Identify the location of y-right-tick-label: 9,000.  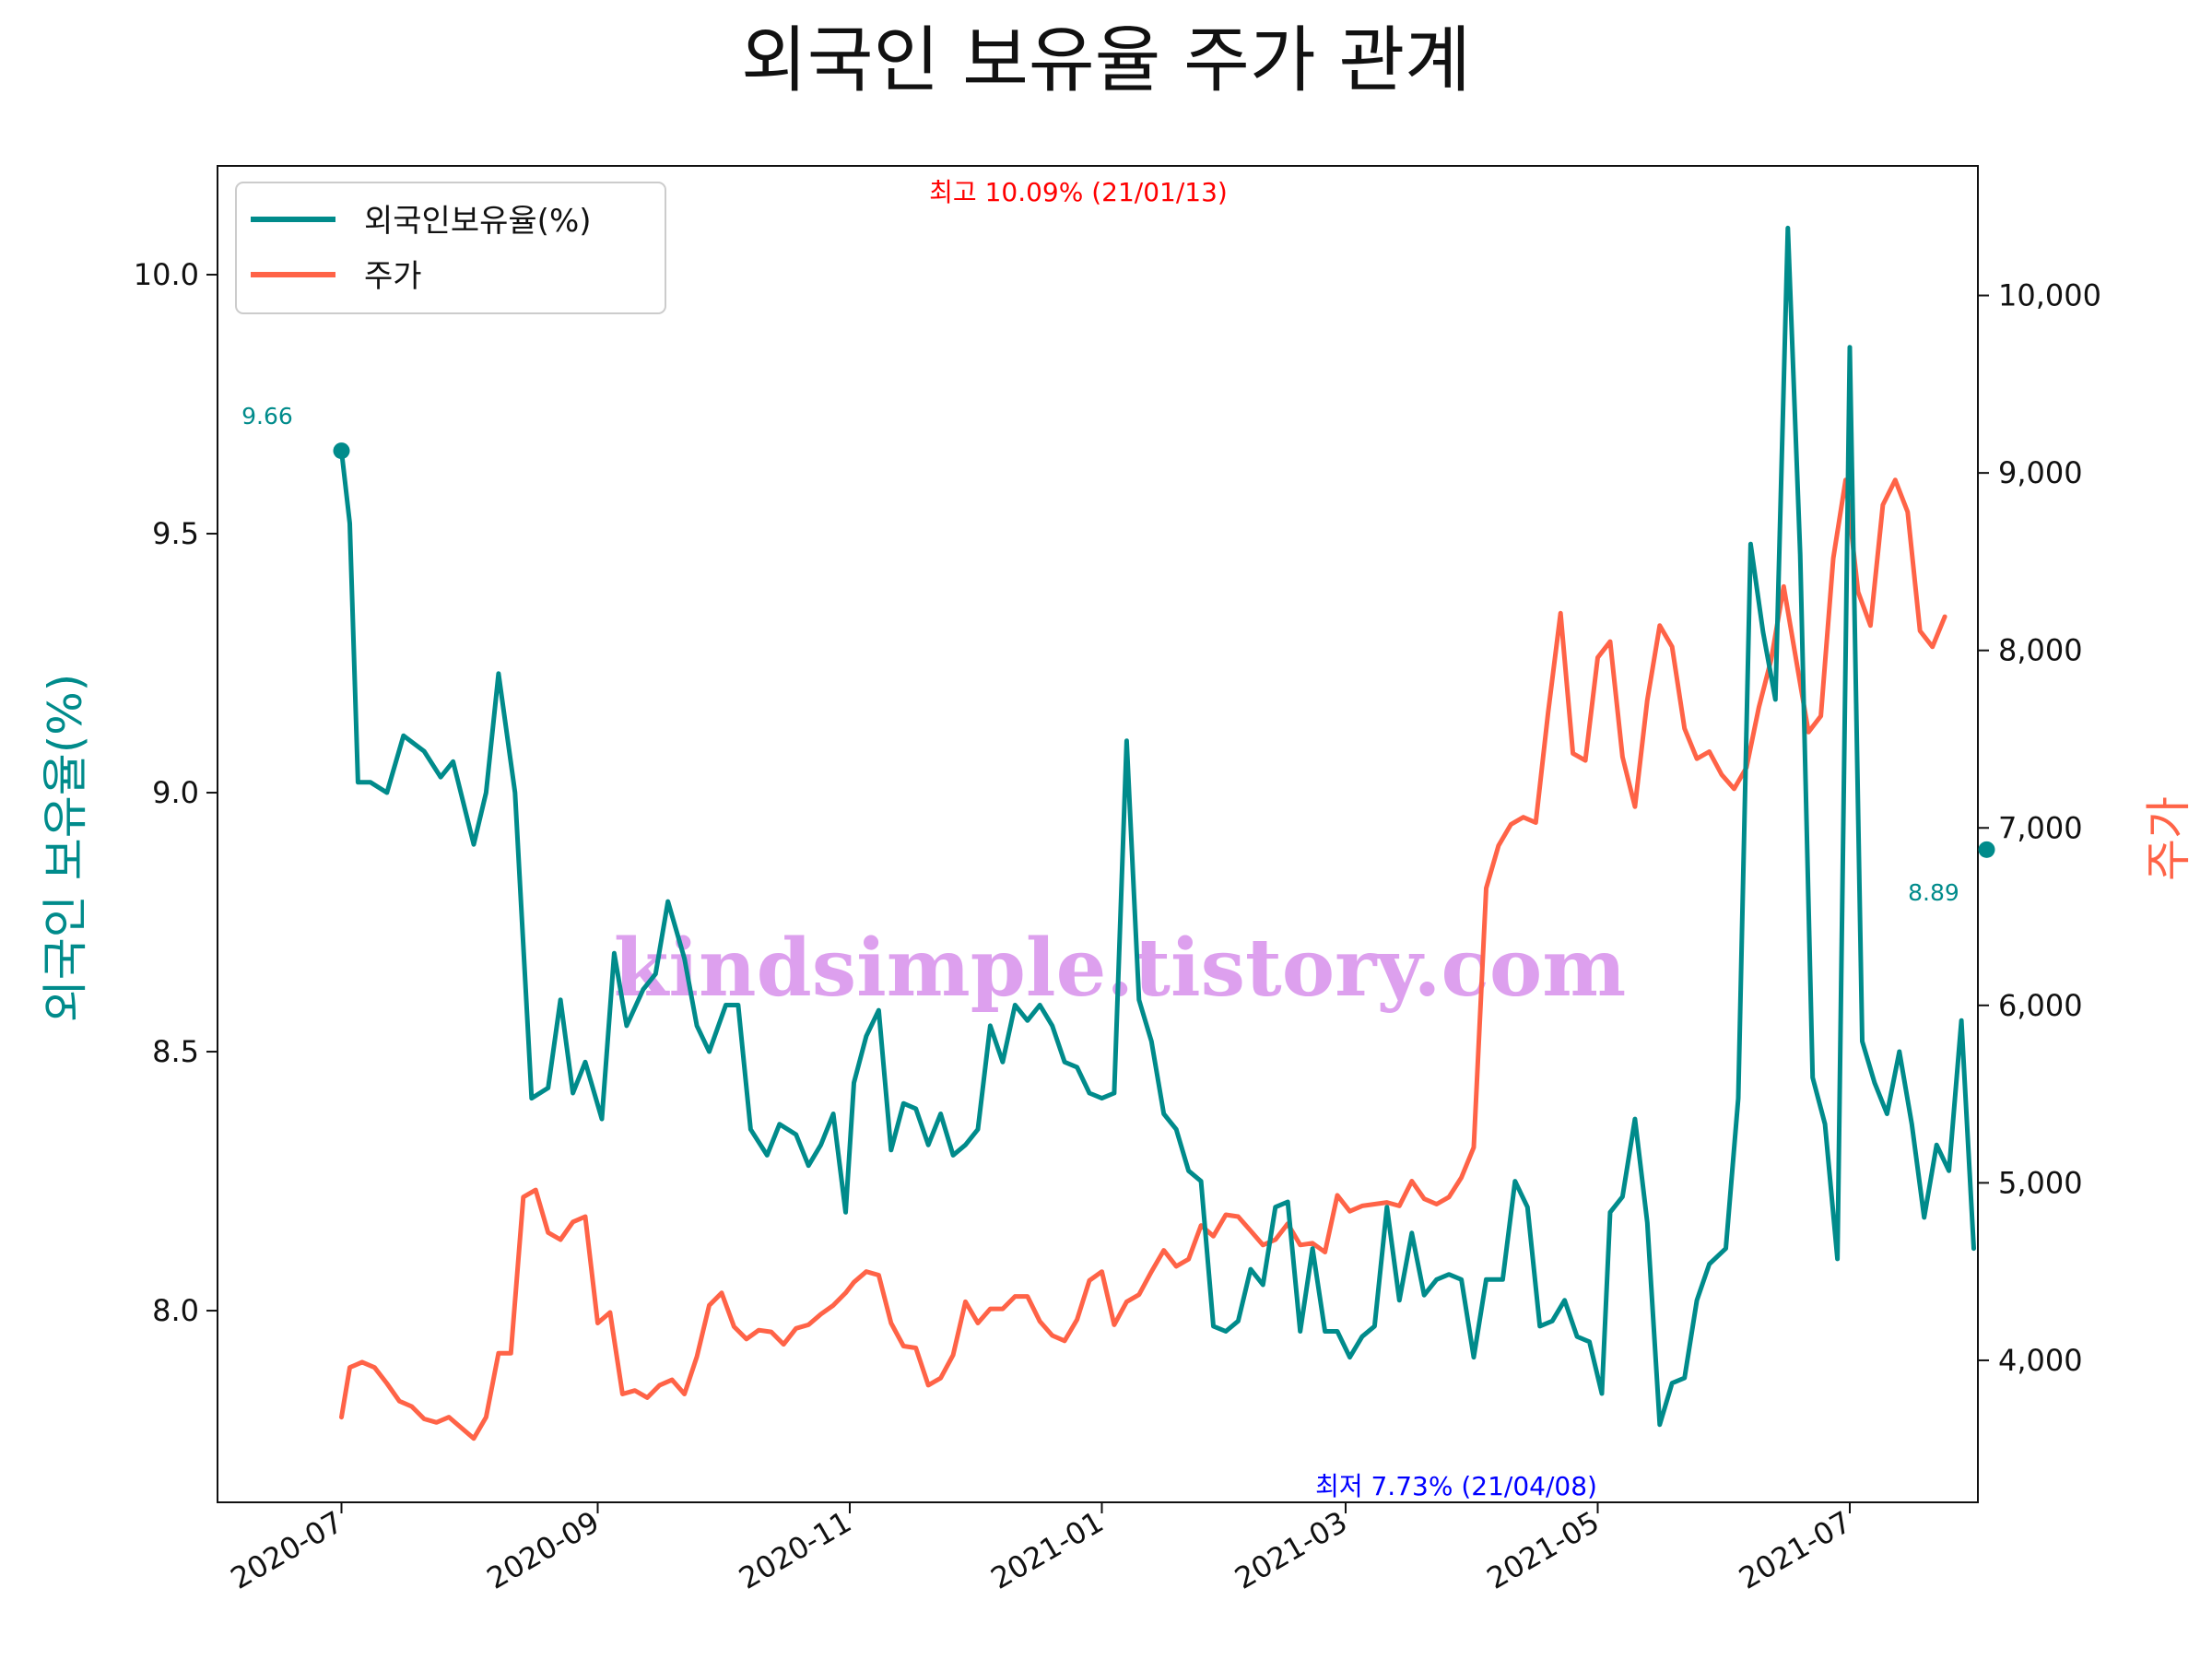
(2040, 472).